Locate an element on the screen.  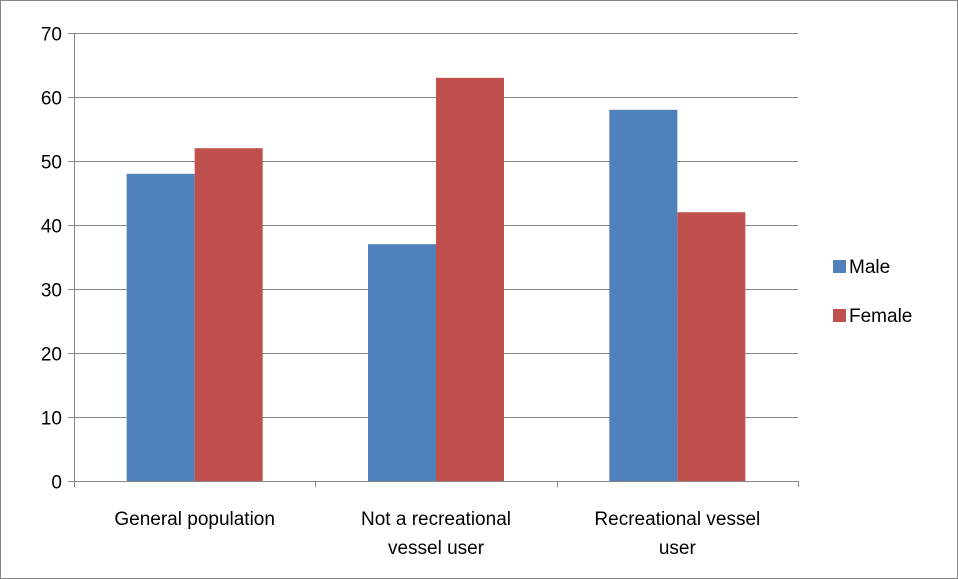
y-tick-label: 40 is located at coordinates (51, 227).